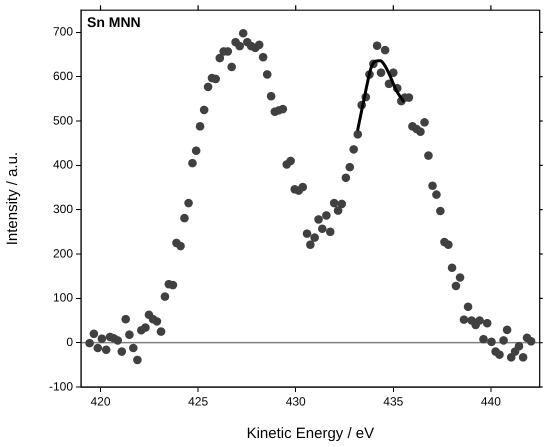  What do you see at coordinates (114, 22) in the screenshot?
I see `annotation: Sn MNN` at bounding box center [114, 22].